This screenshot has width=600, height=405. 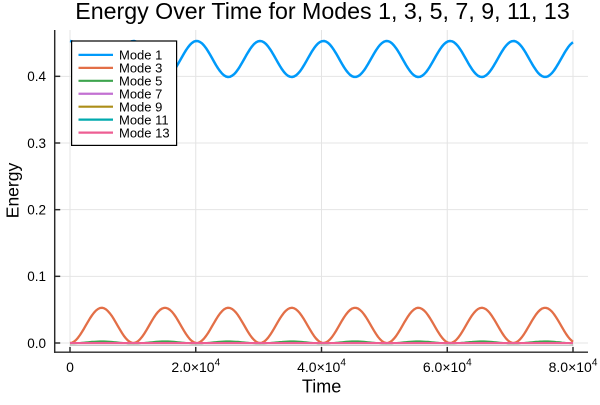 What do you see at coordinates (36, 76) in the screenshot?
I see `svg-text: 0.4` at bounding box center [36, 76].